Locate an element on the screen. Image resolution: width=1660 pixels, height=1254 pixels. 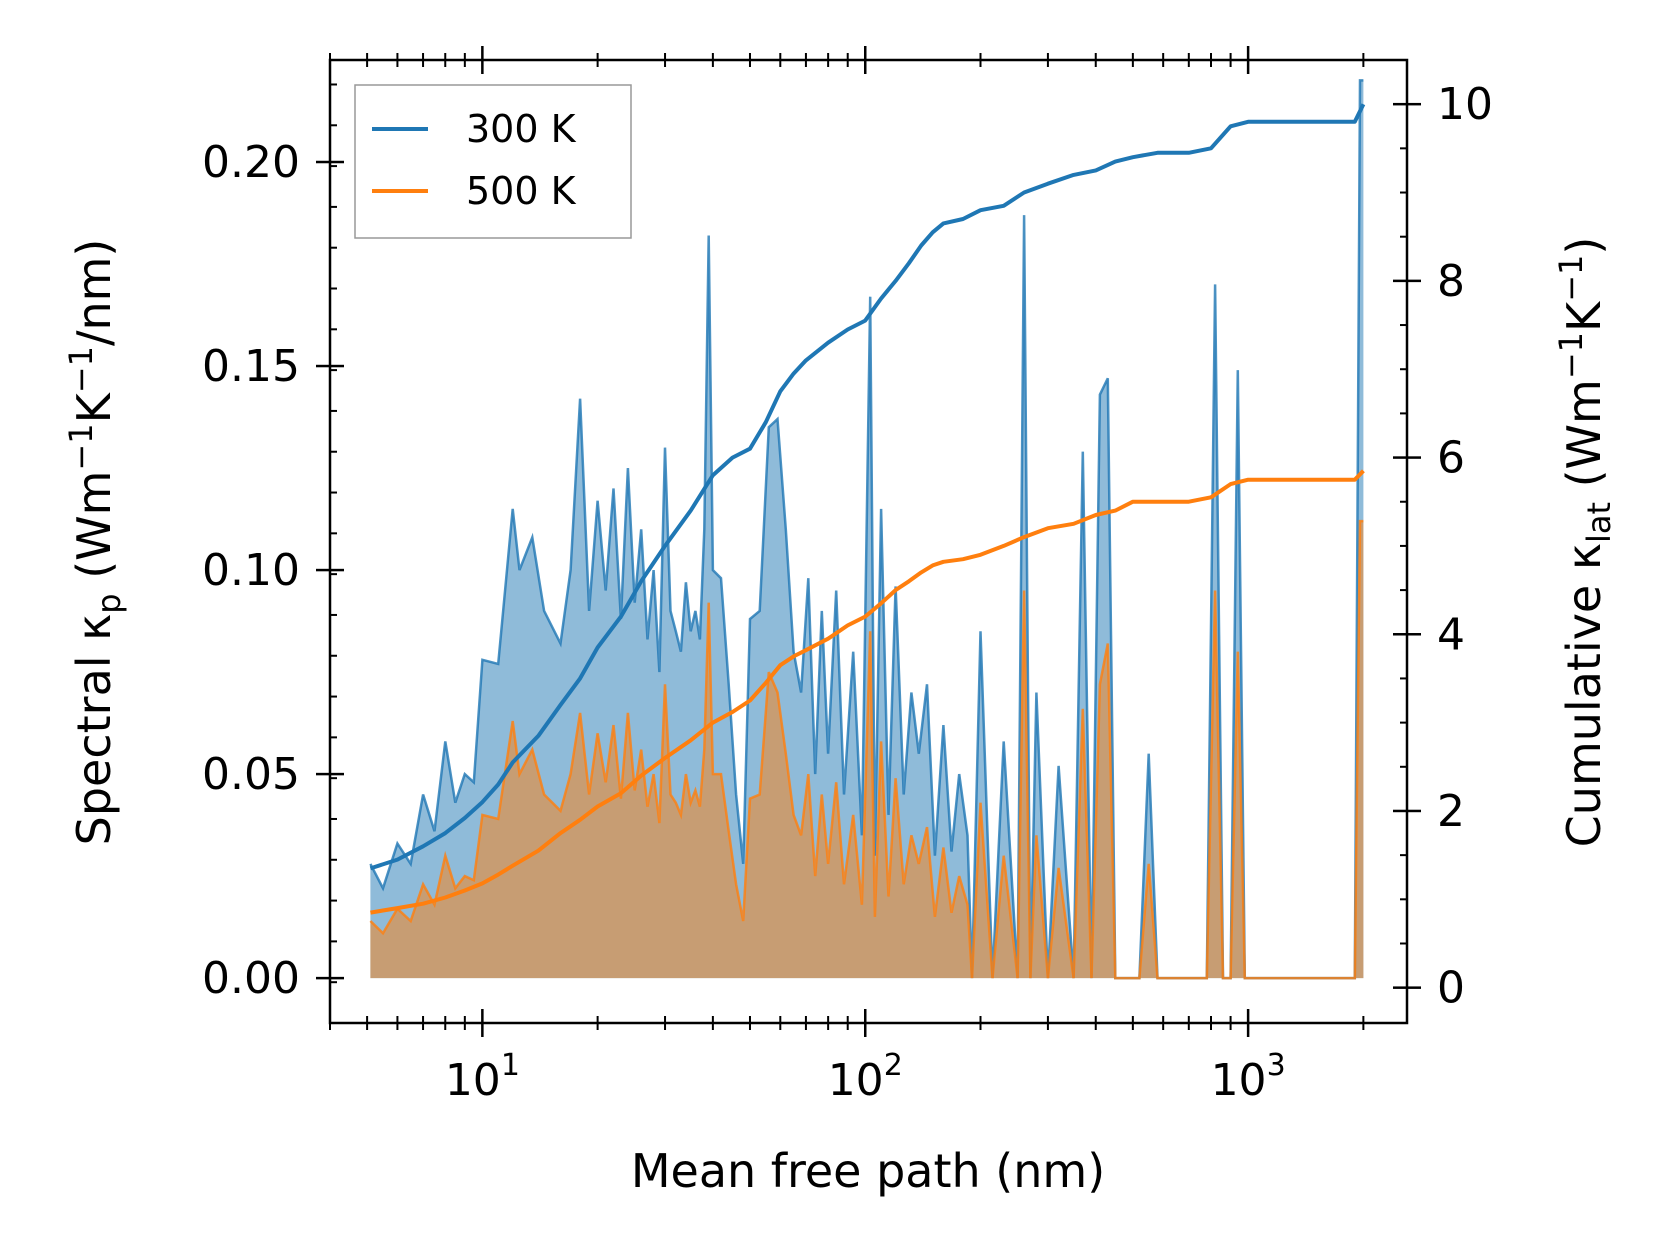
y-tick-label: 0.10 is located at coordinates (251, 570).